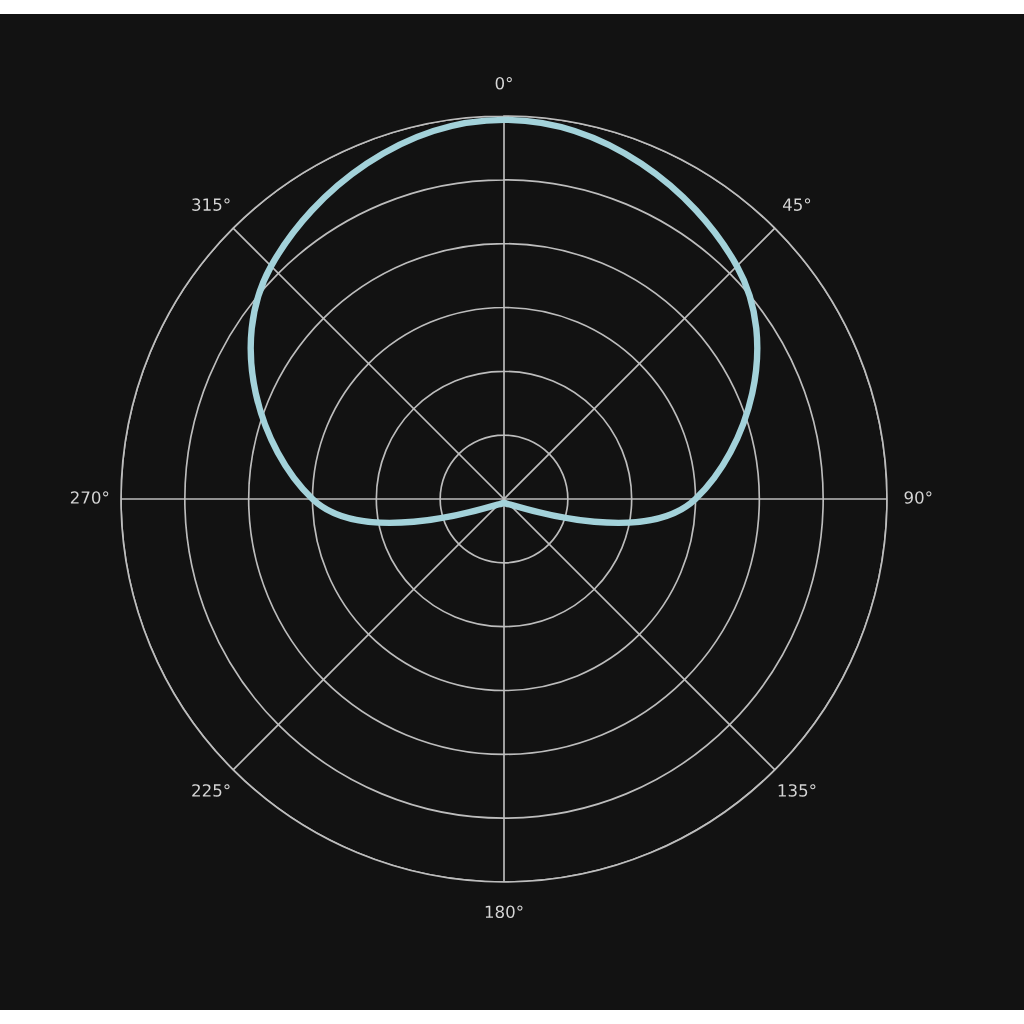 This screenshot has height=1024, width=1024. Describe the element at coordinates (89, 497) in the screenshot. I see `spoke-label: 270°` at that location.